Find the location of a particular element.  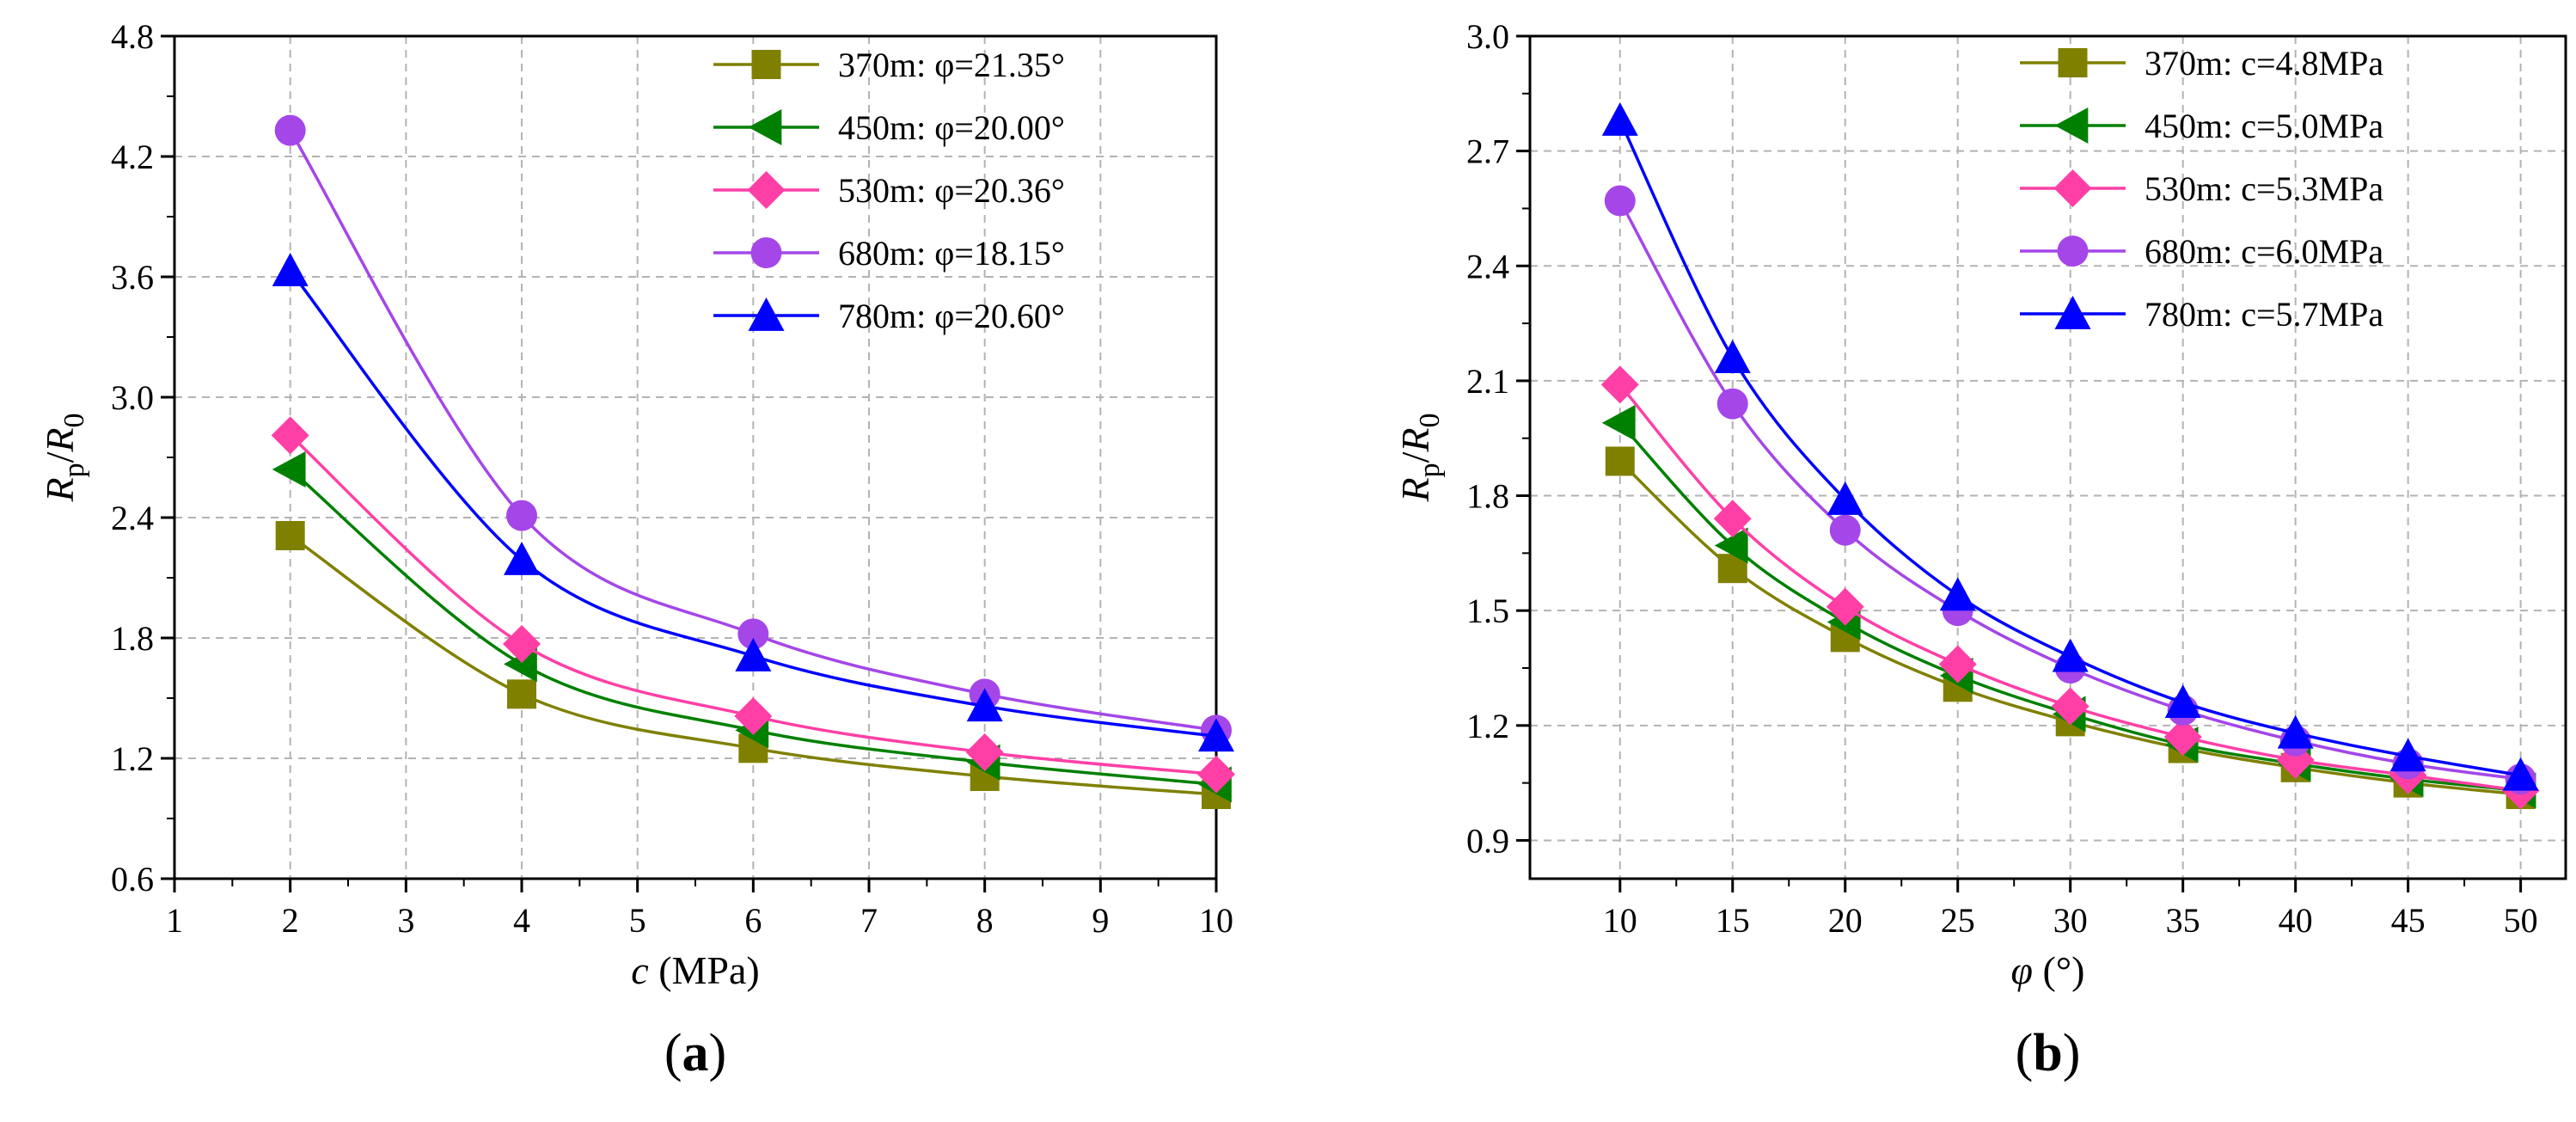

y-tick-label: 3.6 is located at coordinates (132, 277).